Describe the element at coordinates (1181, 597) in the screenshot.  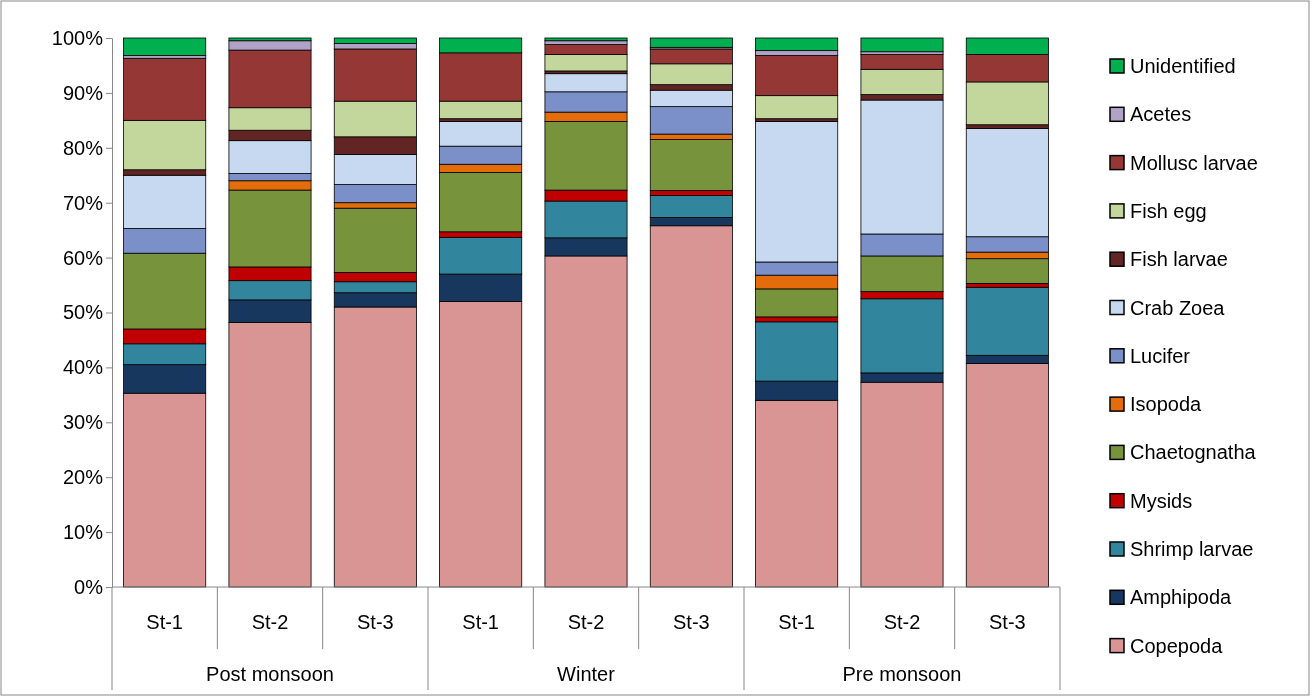
I see `legend-label: Amphipoda` at that location.